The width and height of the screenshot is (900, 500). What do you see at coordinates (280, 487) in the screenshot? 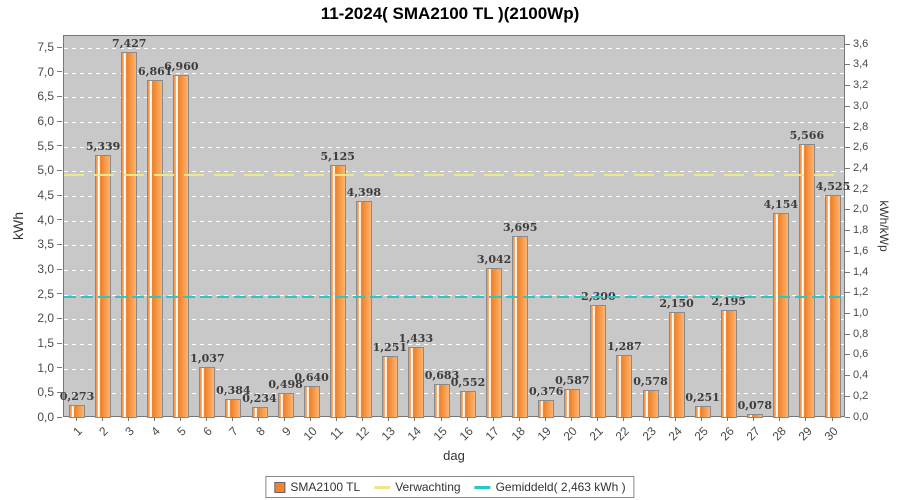
I see `legend-square-swatch` at bounding box center [280, 487].